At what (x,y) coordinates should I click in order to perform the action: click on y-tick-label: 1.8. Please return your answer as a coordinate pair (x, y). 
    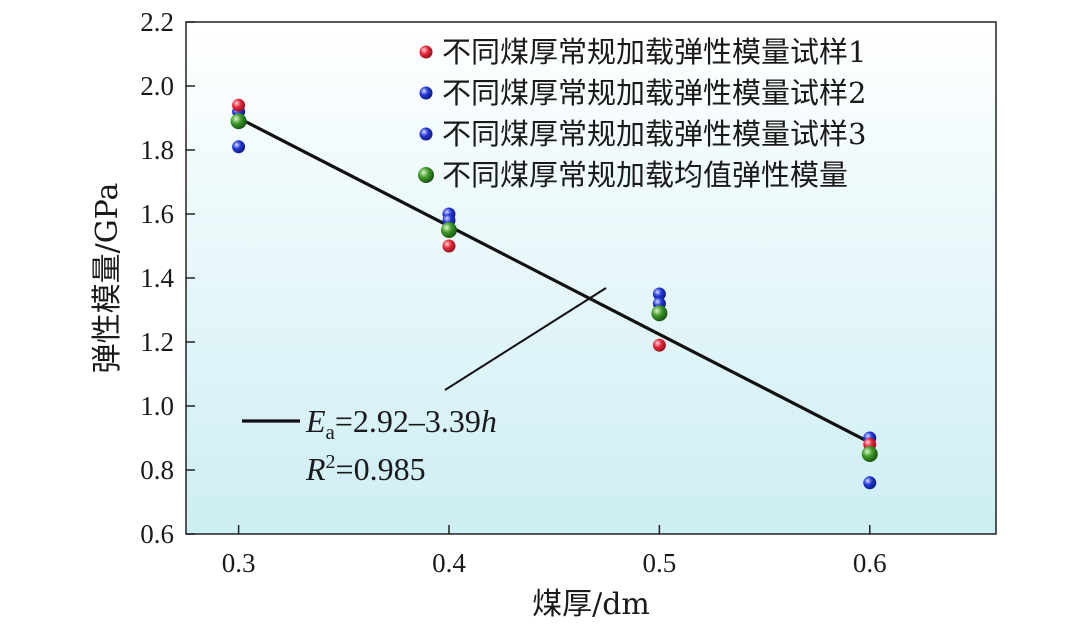
    Looking at the image, I should click on (157, 150).